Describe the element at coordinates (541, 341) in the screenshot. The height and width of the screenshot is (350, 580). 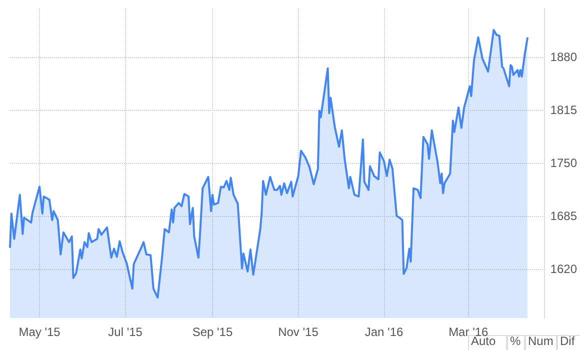
I see `text: Num` at that location.